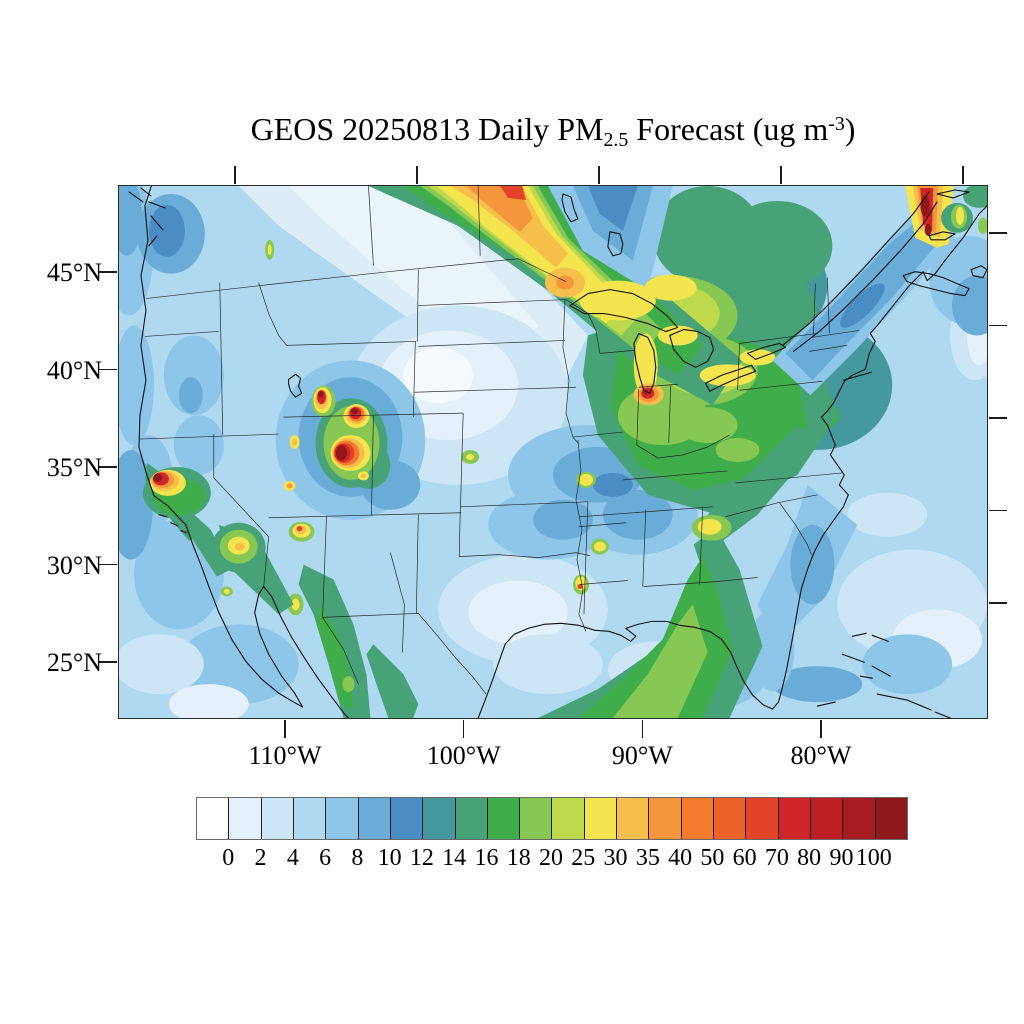 The height and width of the screenshot is (1024, 1024). Describe the element at coordinates (865, 276) in the screenshot. I see `st-lawrence-shore-south` at that location.